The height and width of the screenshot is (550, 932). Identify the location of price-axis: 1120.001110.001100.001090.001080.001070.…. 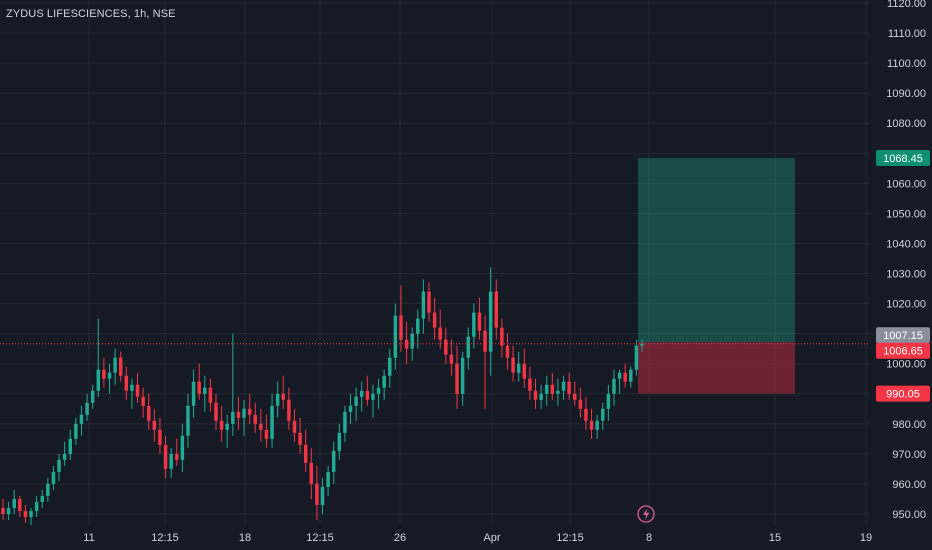
(901, 275).